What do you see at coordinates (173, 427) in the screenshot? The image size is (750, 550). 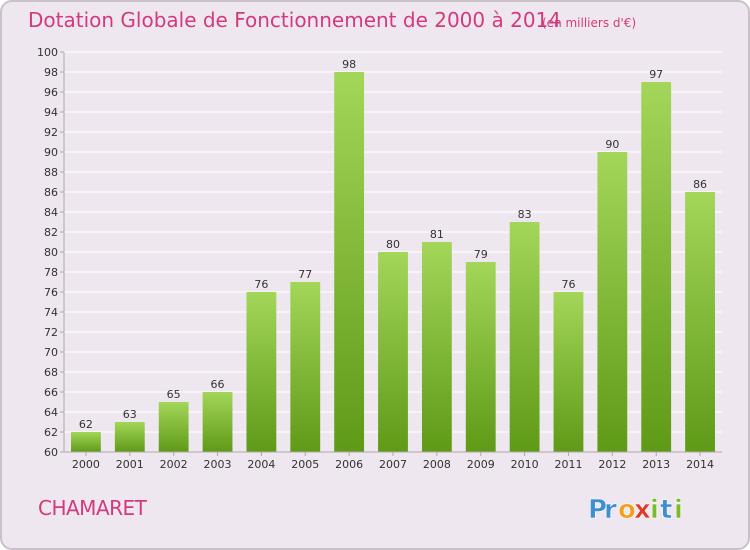 I see `bar-2002` at bounding box center [173, 427].